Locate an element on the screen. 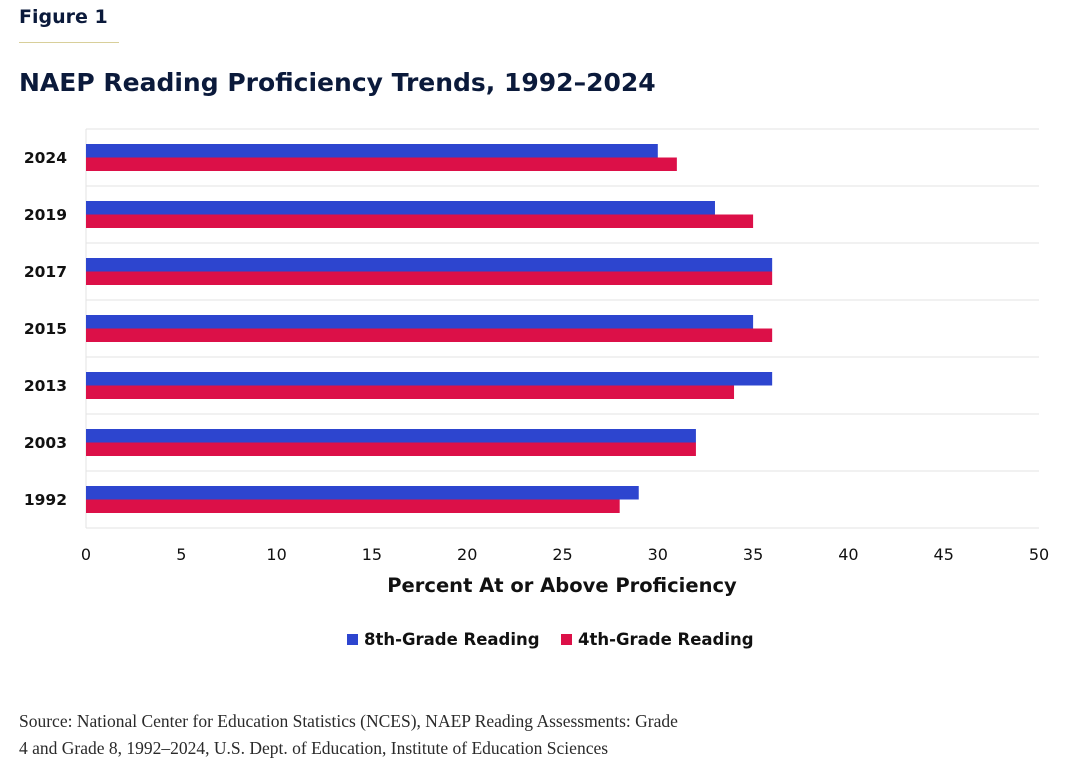 The height and width of the screenshot is (770, 1080). bar-8th-grade-1992 is located at coordinates (362, 493).